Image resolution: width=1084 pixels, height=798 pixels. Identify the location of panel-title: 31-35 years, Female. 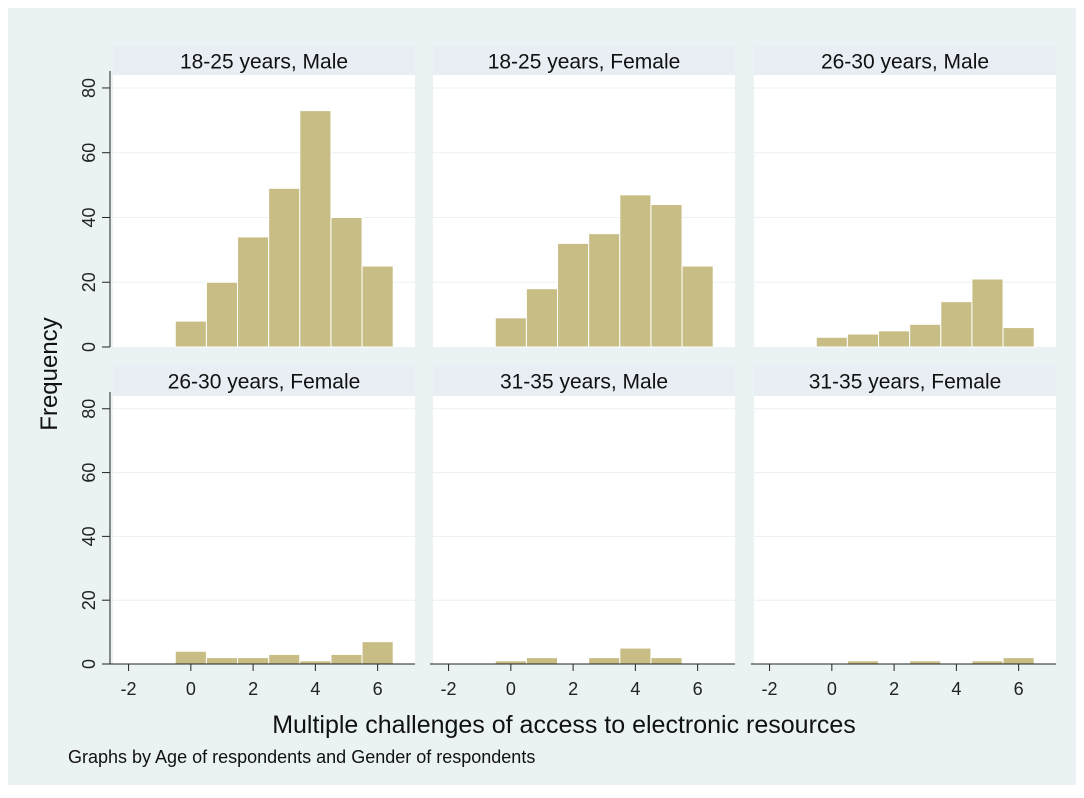
(905, 382).